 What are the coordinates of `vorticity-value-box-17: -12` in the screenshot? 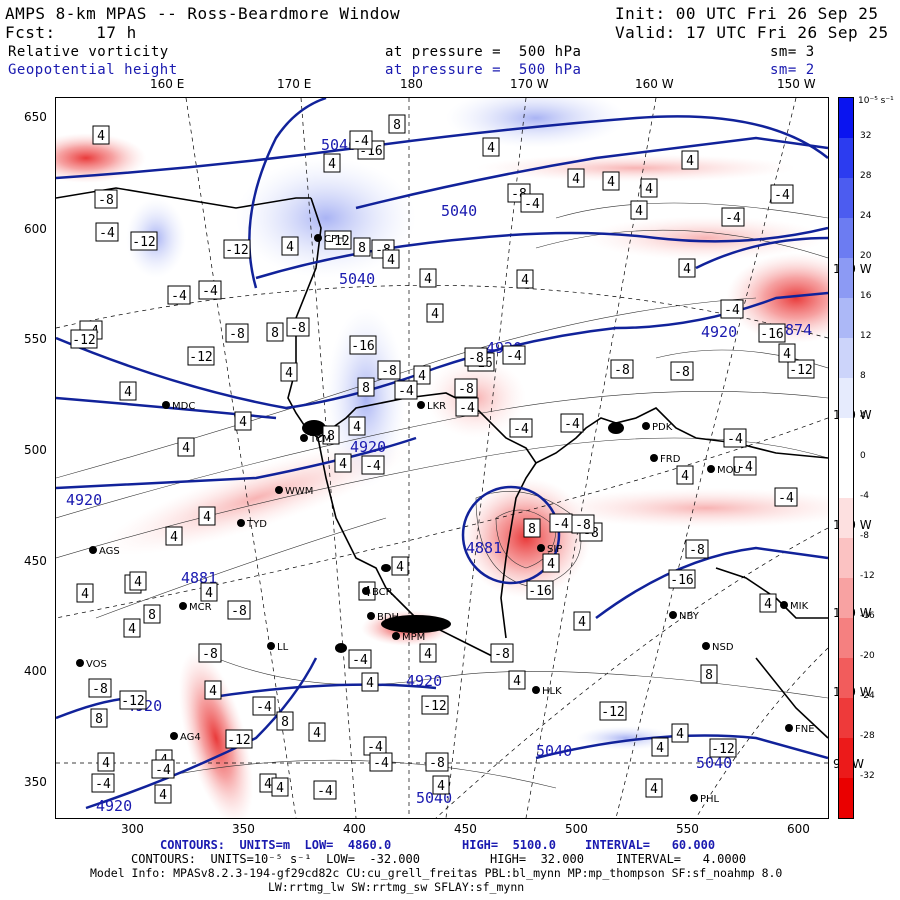 It's located at (801, 369).